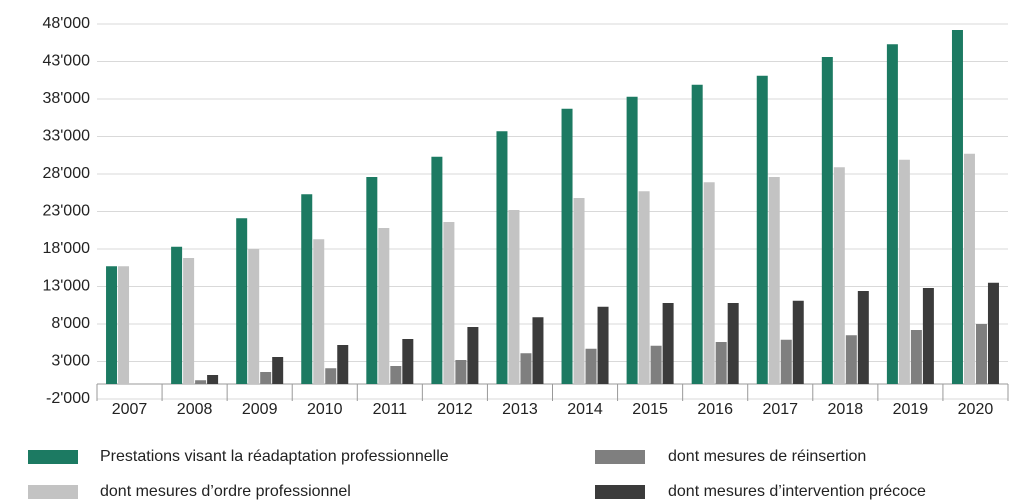 The image size is (1013, 503). What do you see at coordinates (66, 23) in the screenshot?
I see `y-tick-label: 48'000` at bounding box center [66, 23].